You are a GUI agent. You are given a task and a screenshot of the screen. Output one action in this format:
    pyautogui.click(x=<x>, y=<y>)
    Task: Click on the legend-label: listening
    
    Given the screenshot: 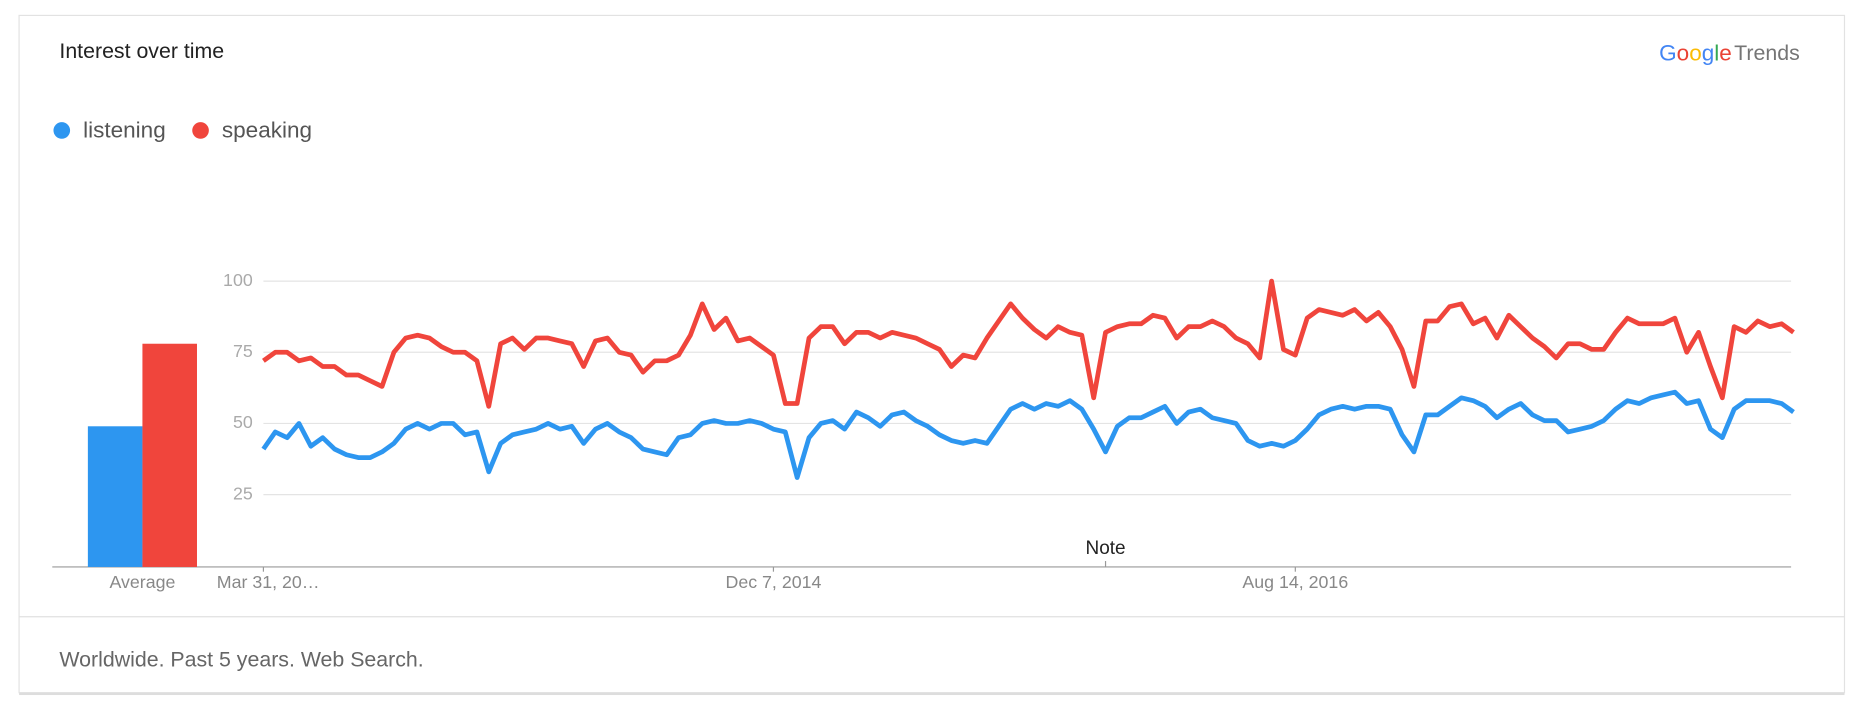 What is the action you would take?
    pyautogui.click(x=124, y=130)
    